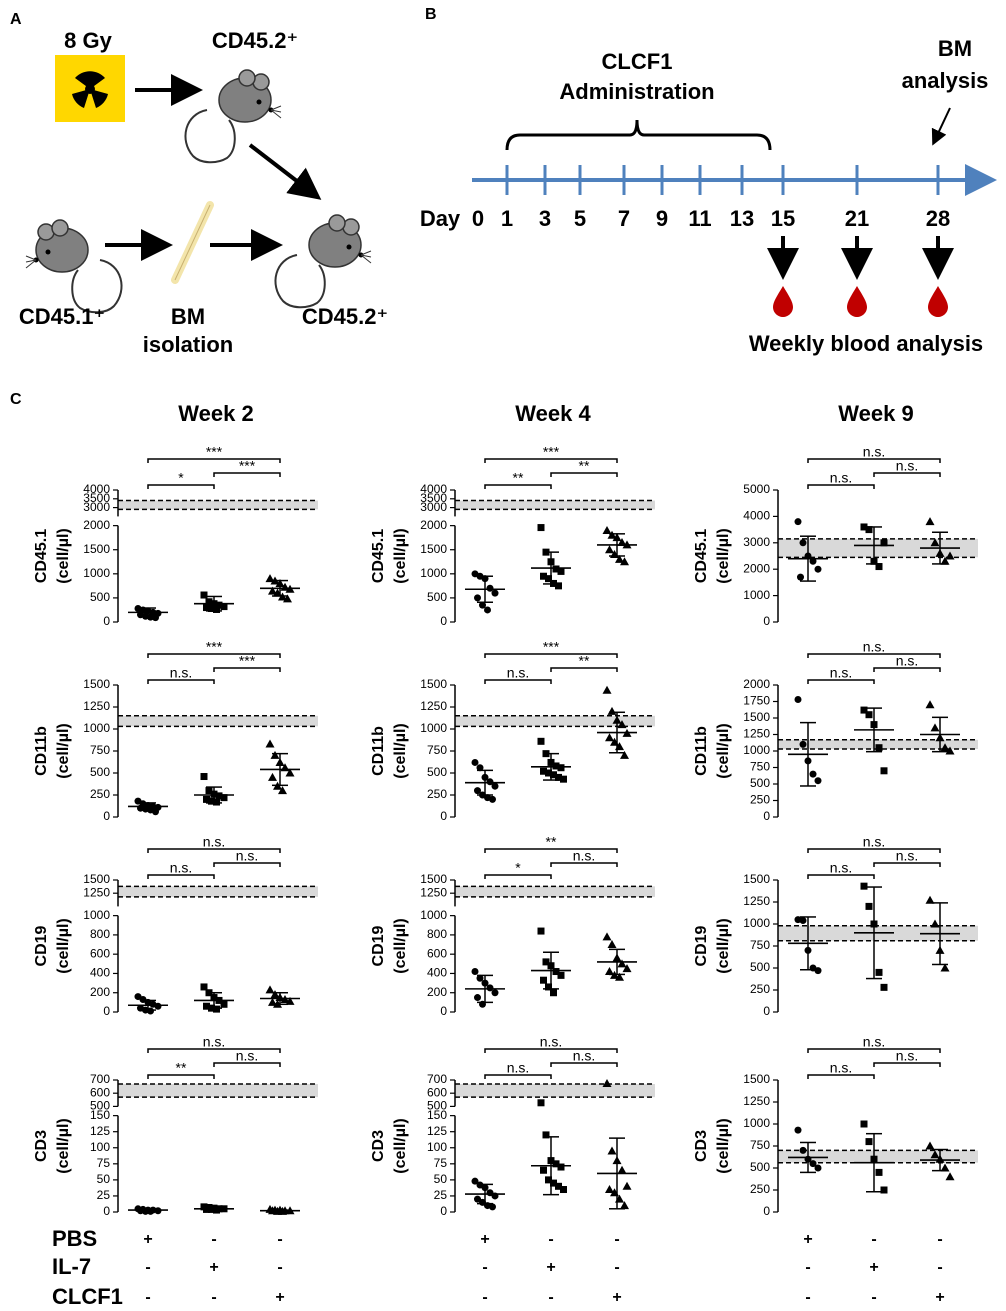 This screenshot has height=1311, width=1006. Describe the element at coordinates (100, 1147) in the screenshot. I see `y-tick-label: 100` at that location.